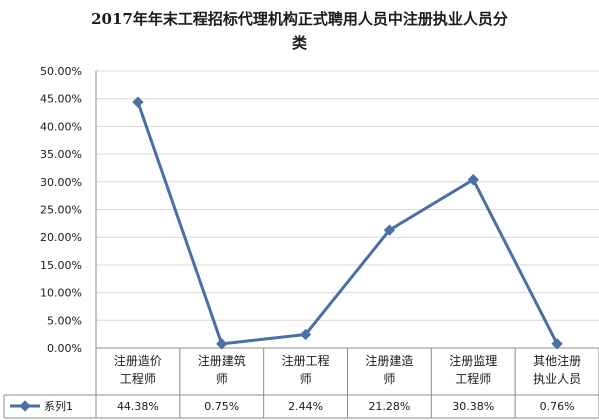 This screenshot has width=599, height=420. What do you see at coordinates (557, 379) in the screenshot?
I see `x-category-label: 执业人员` at bounding box center [557, 379].